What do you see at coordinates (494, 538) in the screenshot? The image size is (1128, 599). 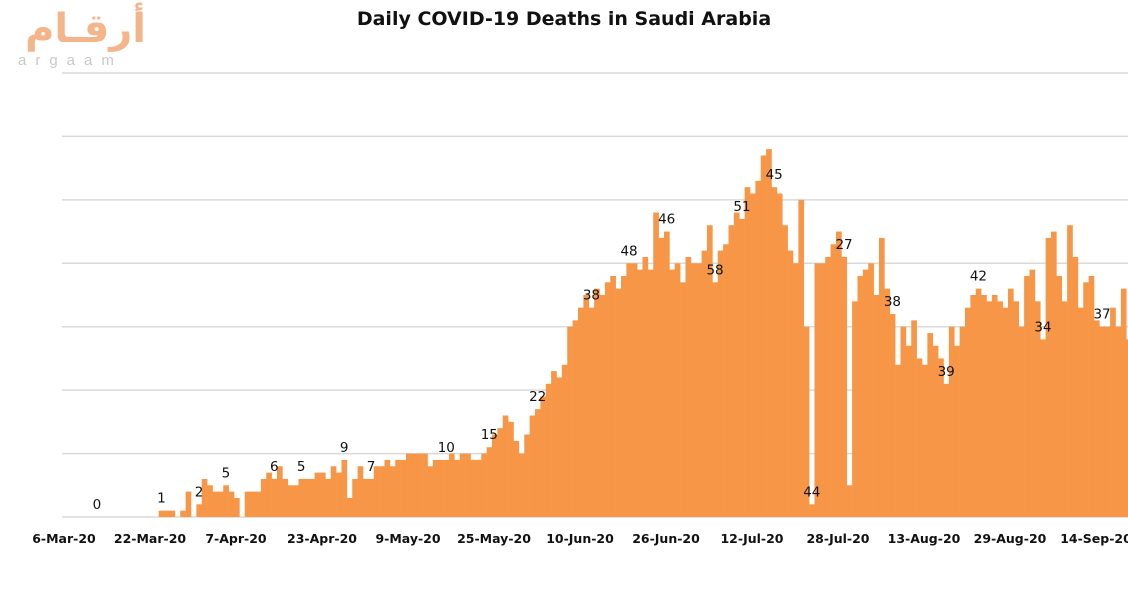 I see `x-tick-label: 25-May-20` at bounding box center [494, 538].